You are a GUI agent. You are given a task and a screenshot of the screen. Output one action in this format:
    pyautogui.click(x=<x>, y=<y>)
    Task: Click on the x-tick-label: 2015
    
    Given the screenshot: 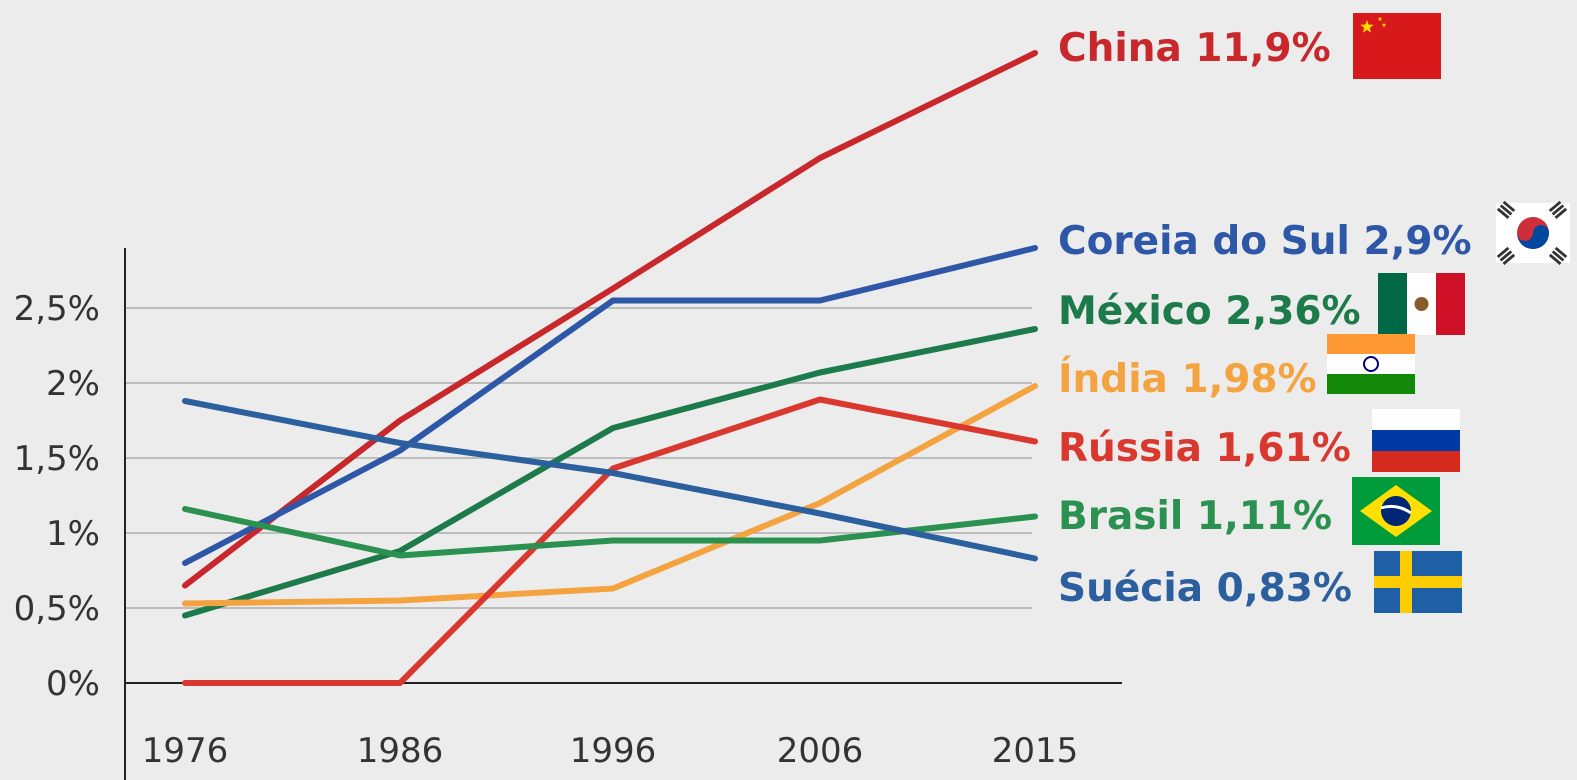 What is the action you would take?
    pyautogui.click(x=1035, y=751)
    